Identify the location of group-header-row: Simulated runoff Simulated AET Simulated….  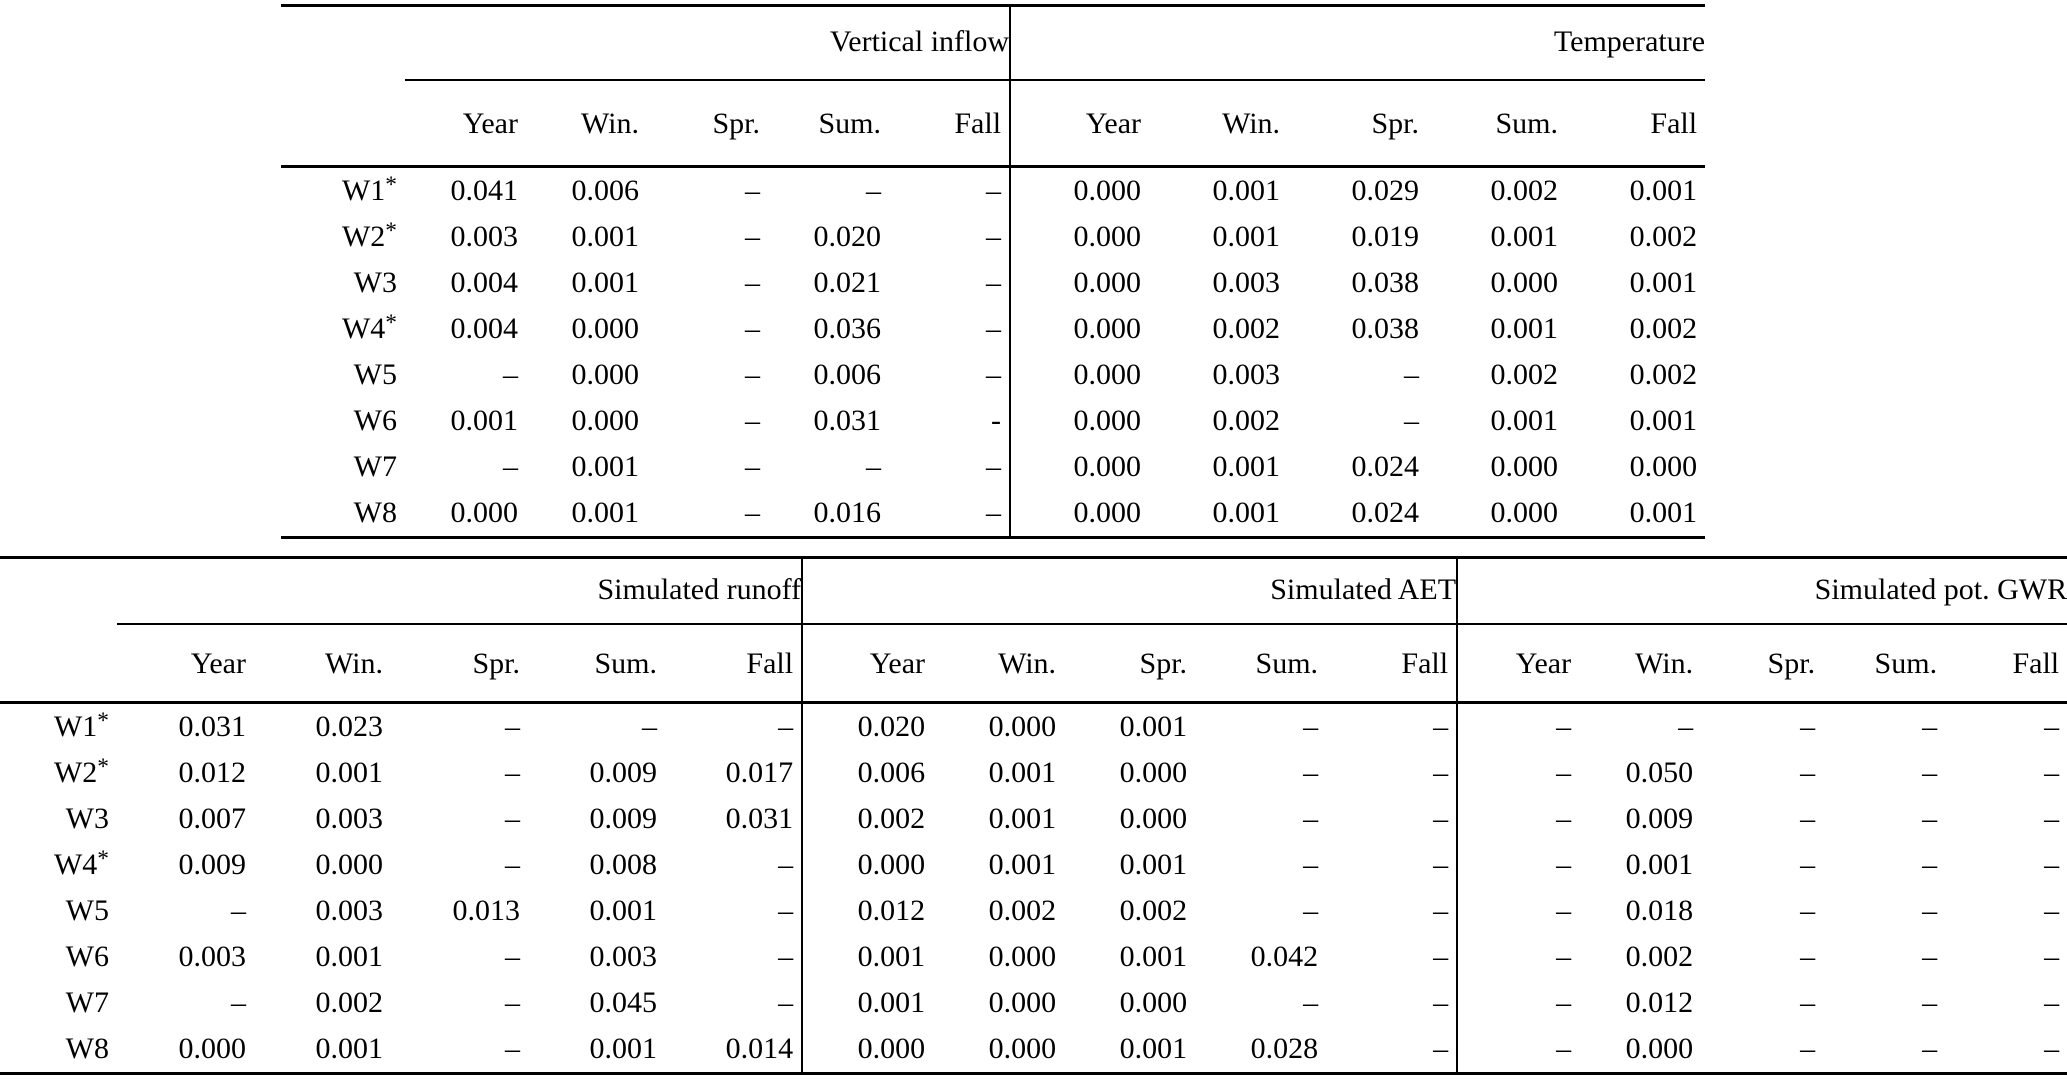
(1033, 591).